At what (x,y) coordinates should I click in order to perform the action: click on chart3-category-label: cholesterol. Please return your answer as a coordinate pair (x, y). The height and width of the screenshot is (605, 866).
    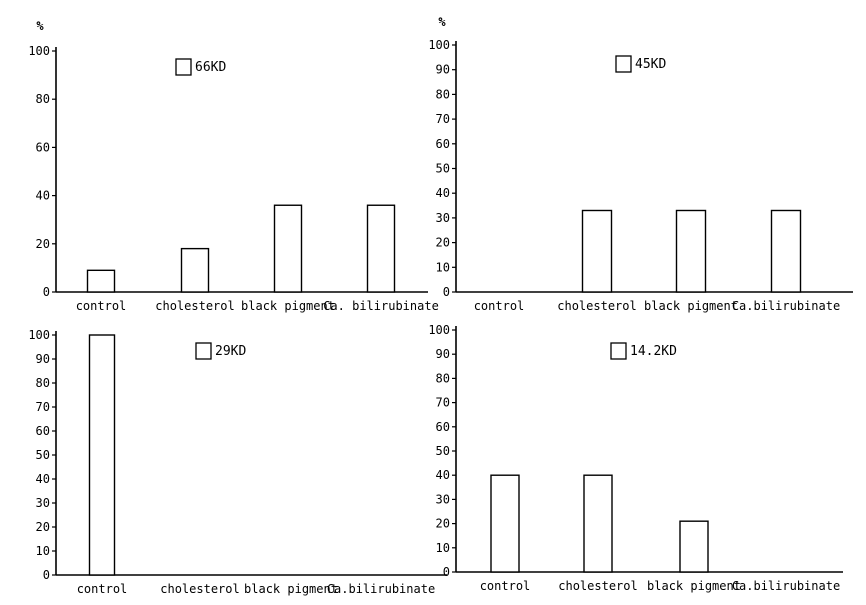
    Looking at the image, I should click on (199, 589).